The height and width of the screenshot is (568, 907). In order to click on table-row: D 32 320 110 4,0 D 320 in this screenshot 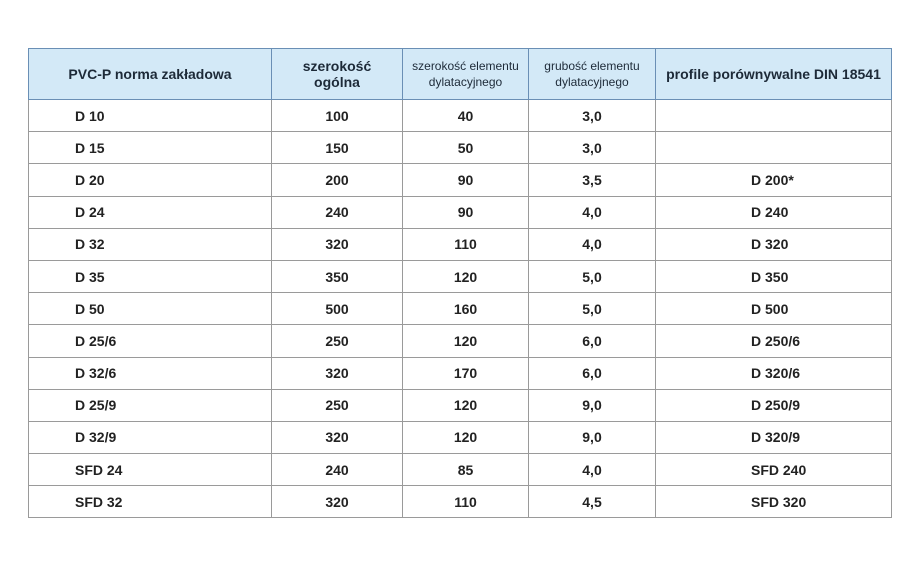, I will do `click(460, 244)`.